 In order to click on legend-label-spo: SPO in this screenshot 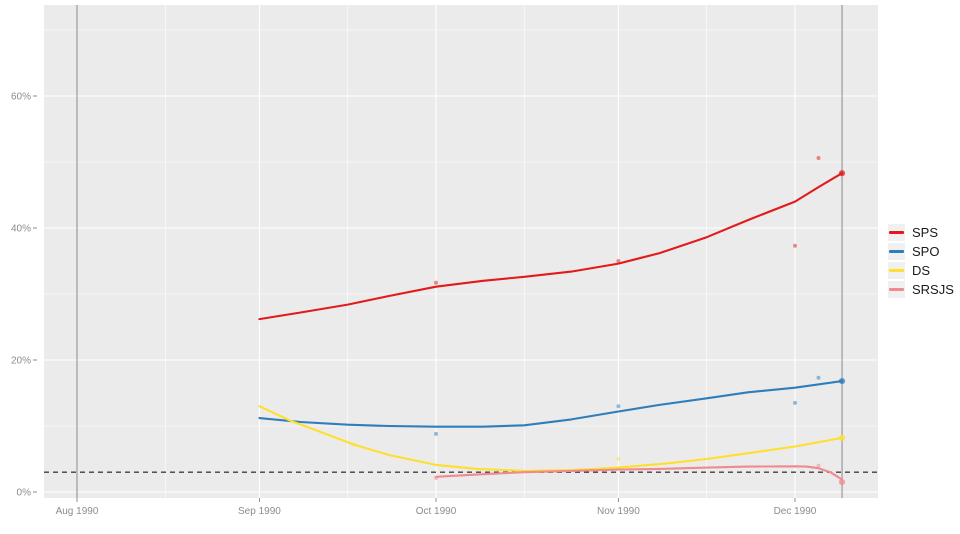, I will do `click(926, 251)`.